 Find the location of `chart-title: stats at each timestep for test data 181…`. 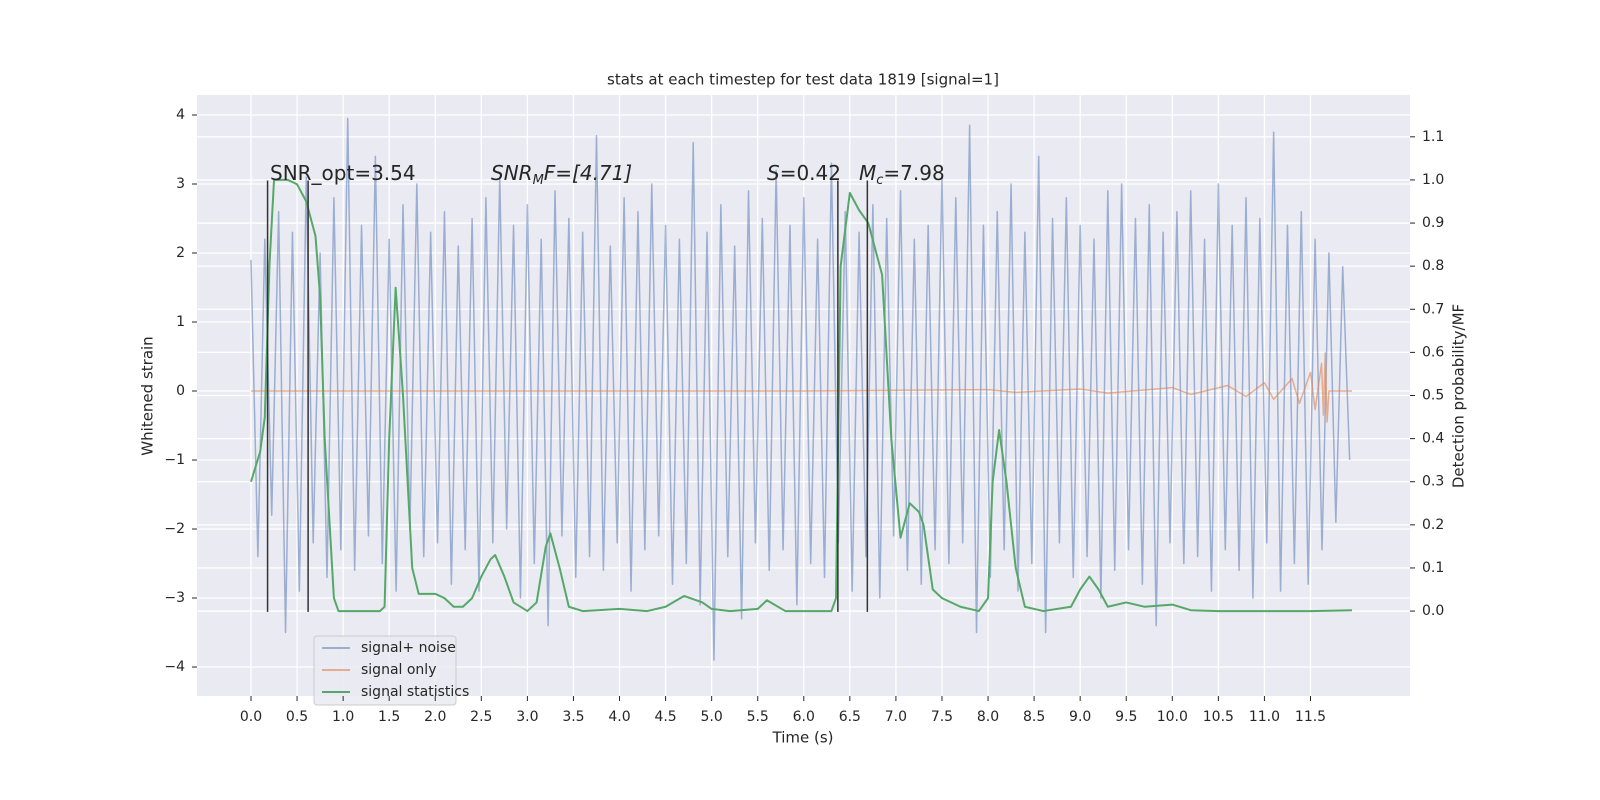

chart-title: stats at each timestep for test data 181… is located at coordinates (803, 80).